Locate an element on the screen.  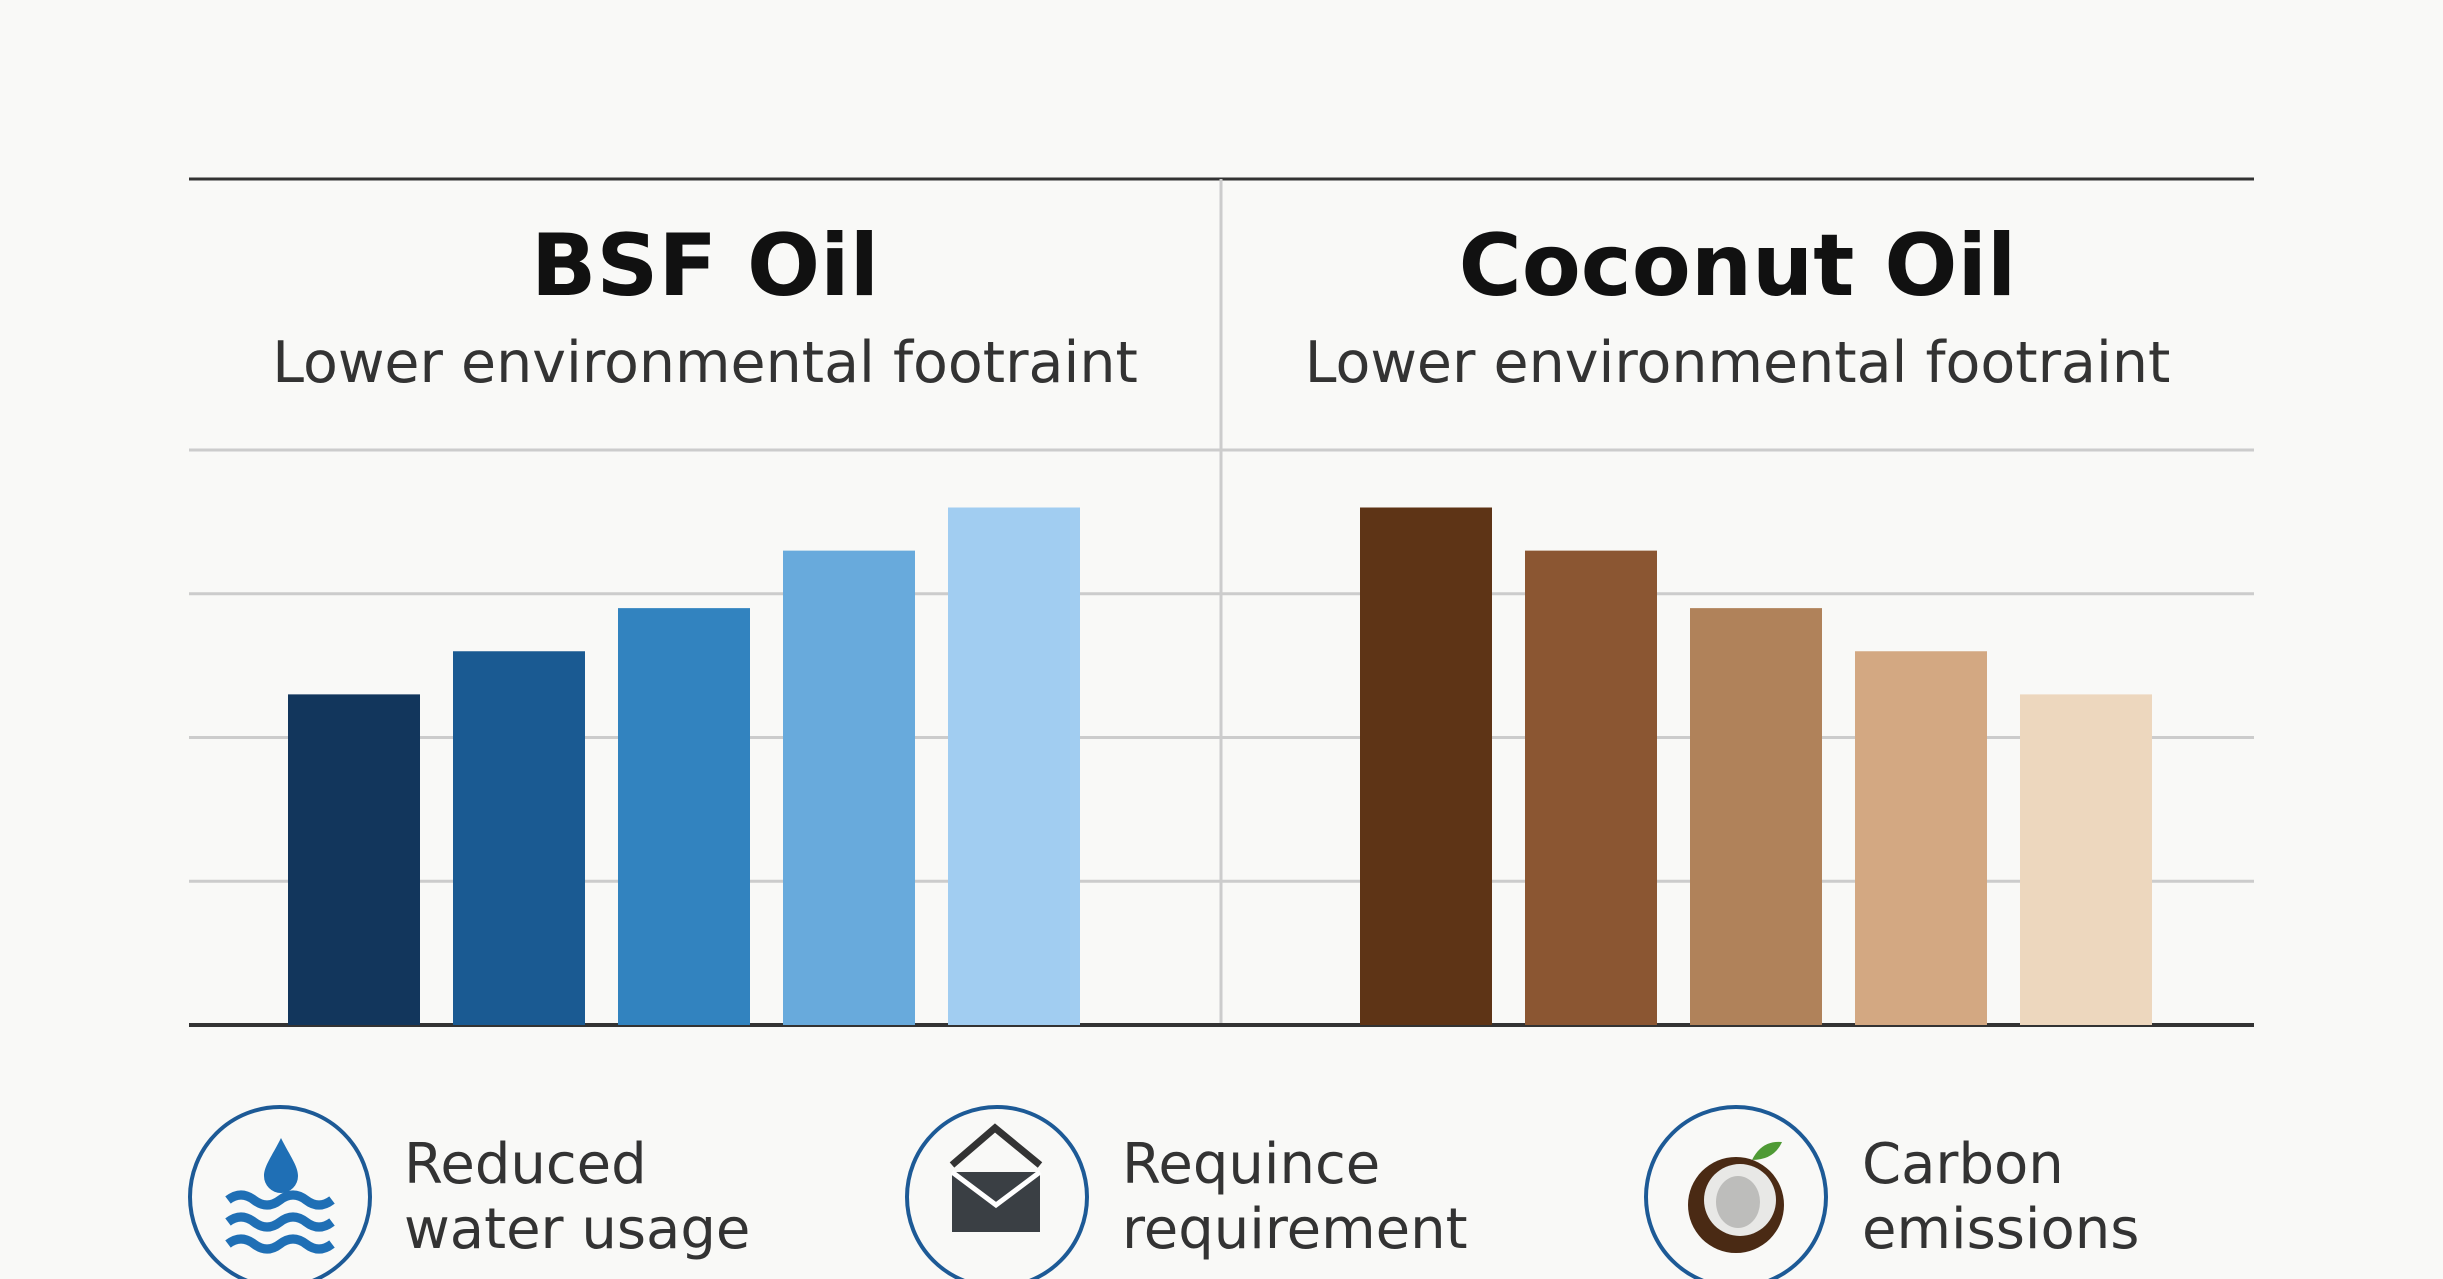
chart-title: BSF Oil is located at coordinates (705, 266).